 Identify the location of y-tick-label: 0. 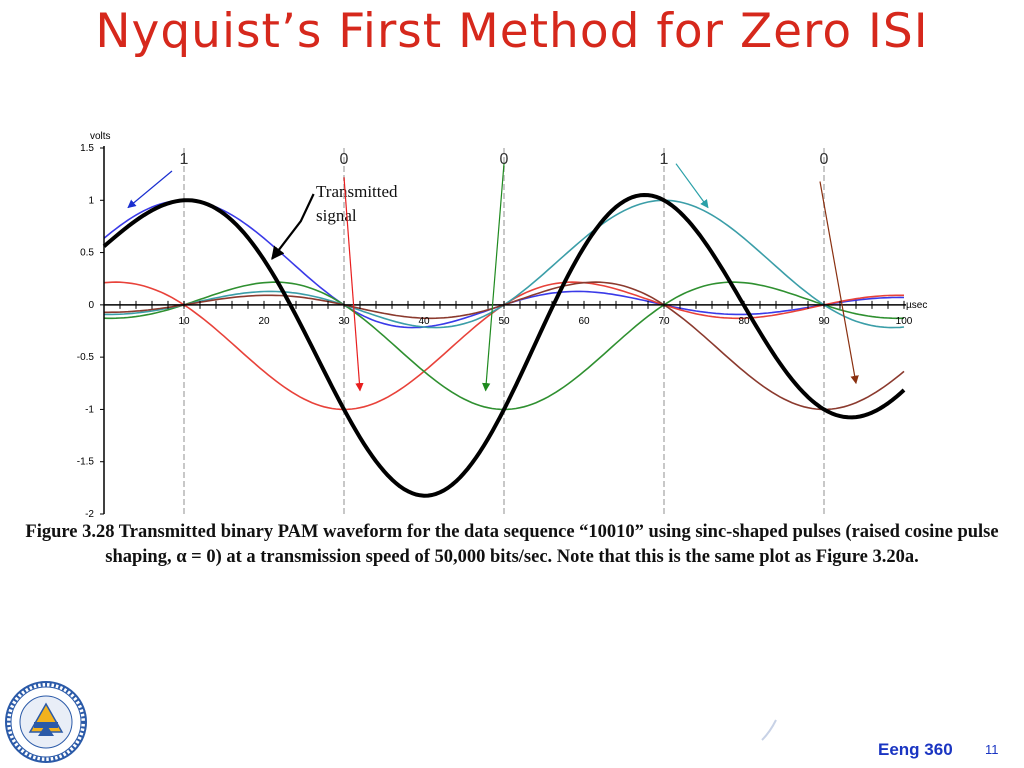
(91, 305).